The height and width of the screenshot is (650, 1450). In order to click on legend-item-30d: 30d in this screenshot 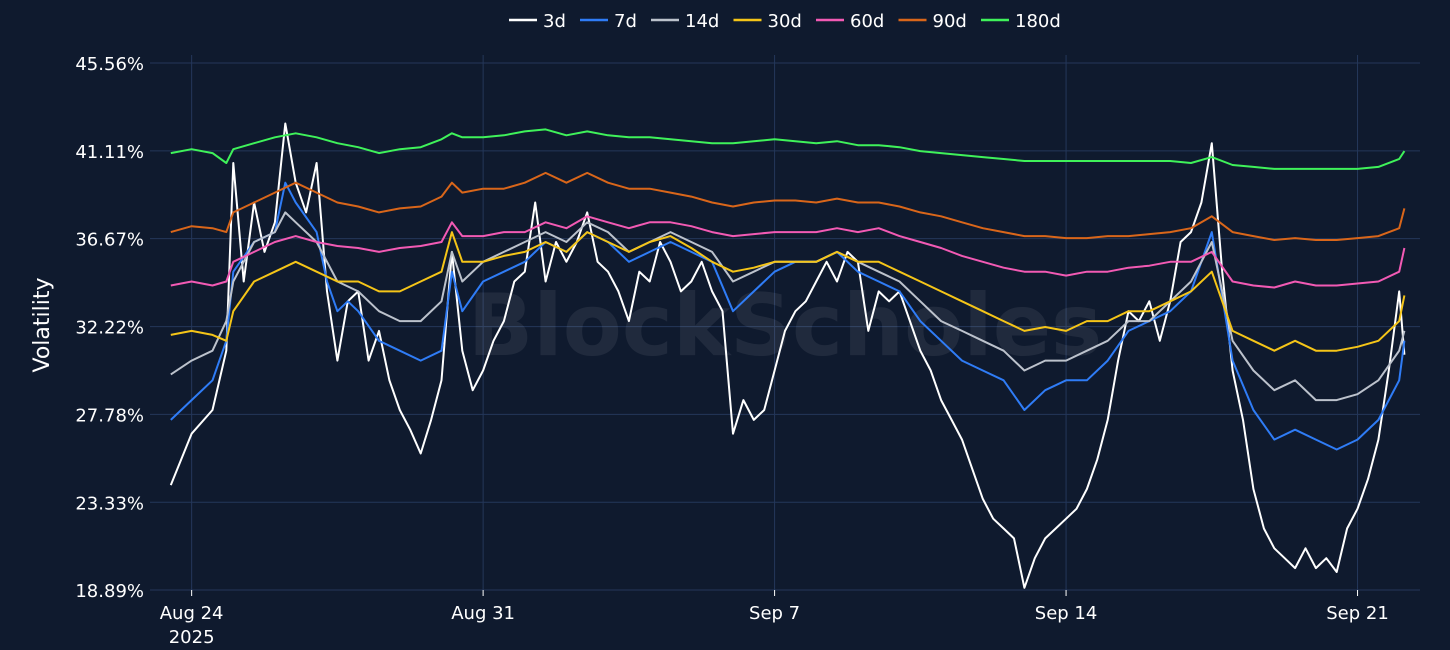, I will do `click(767, 21)`.